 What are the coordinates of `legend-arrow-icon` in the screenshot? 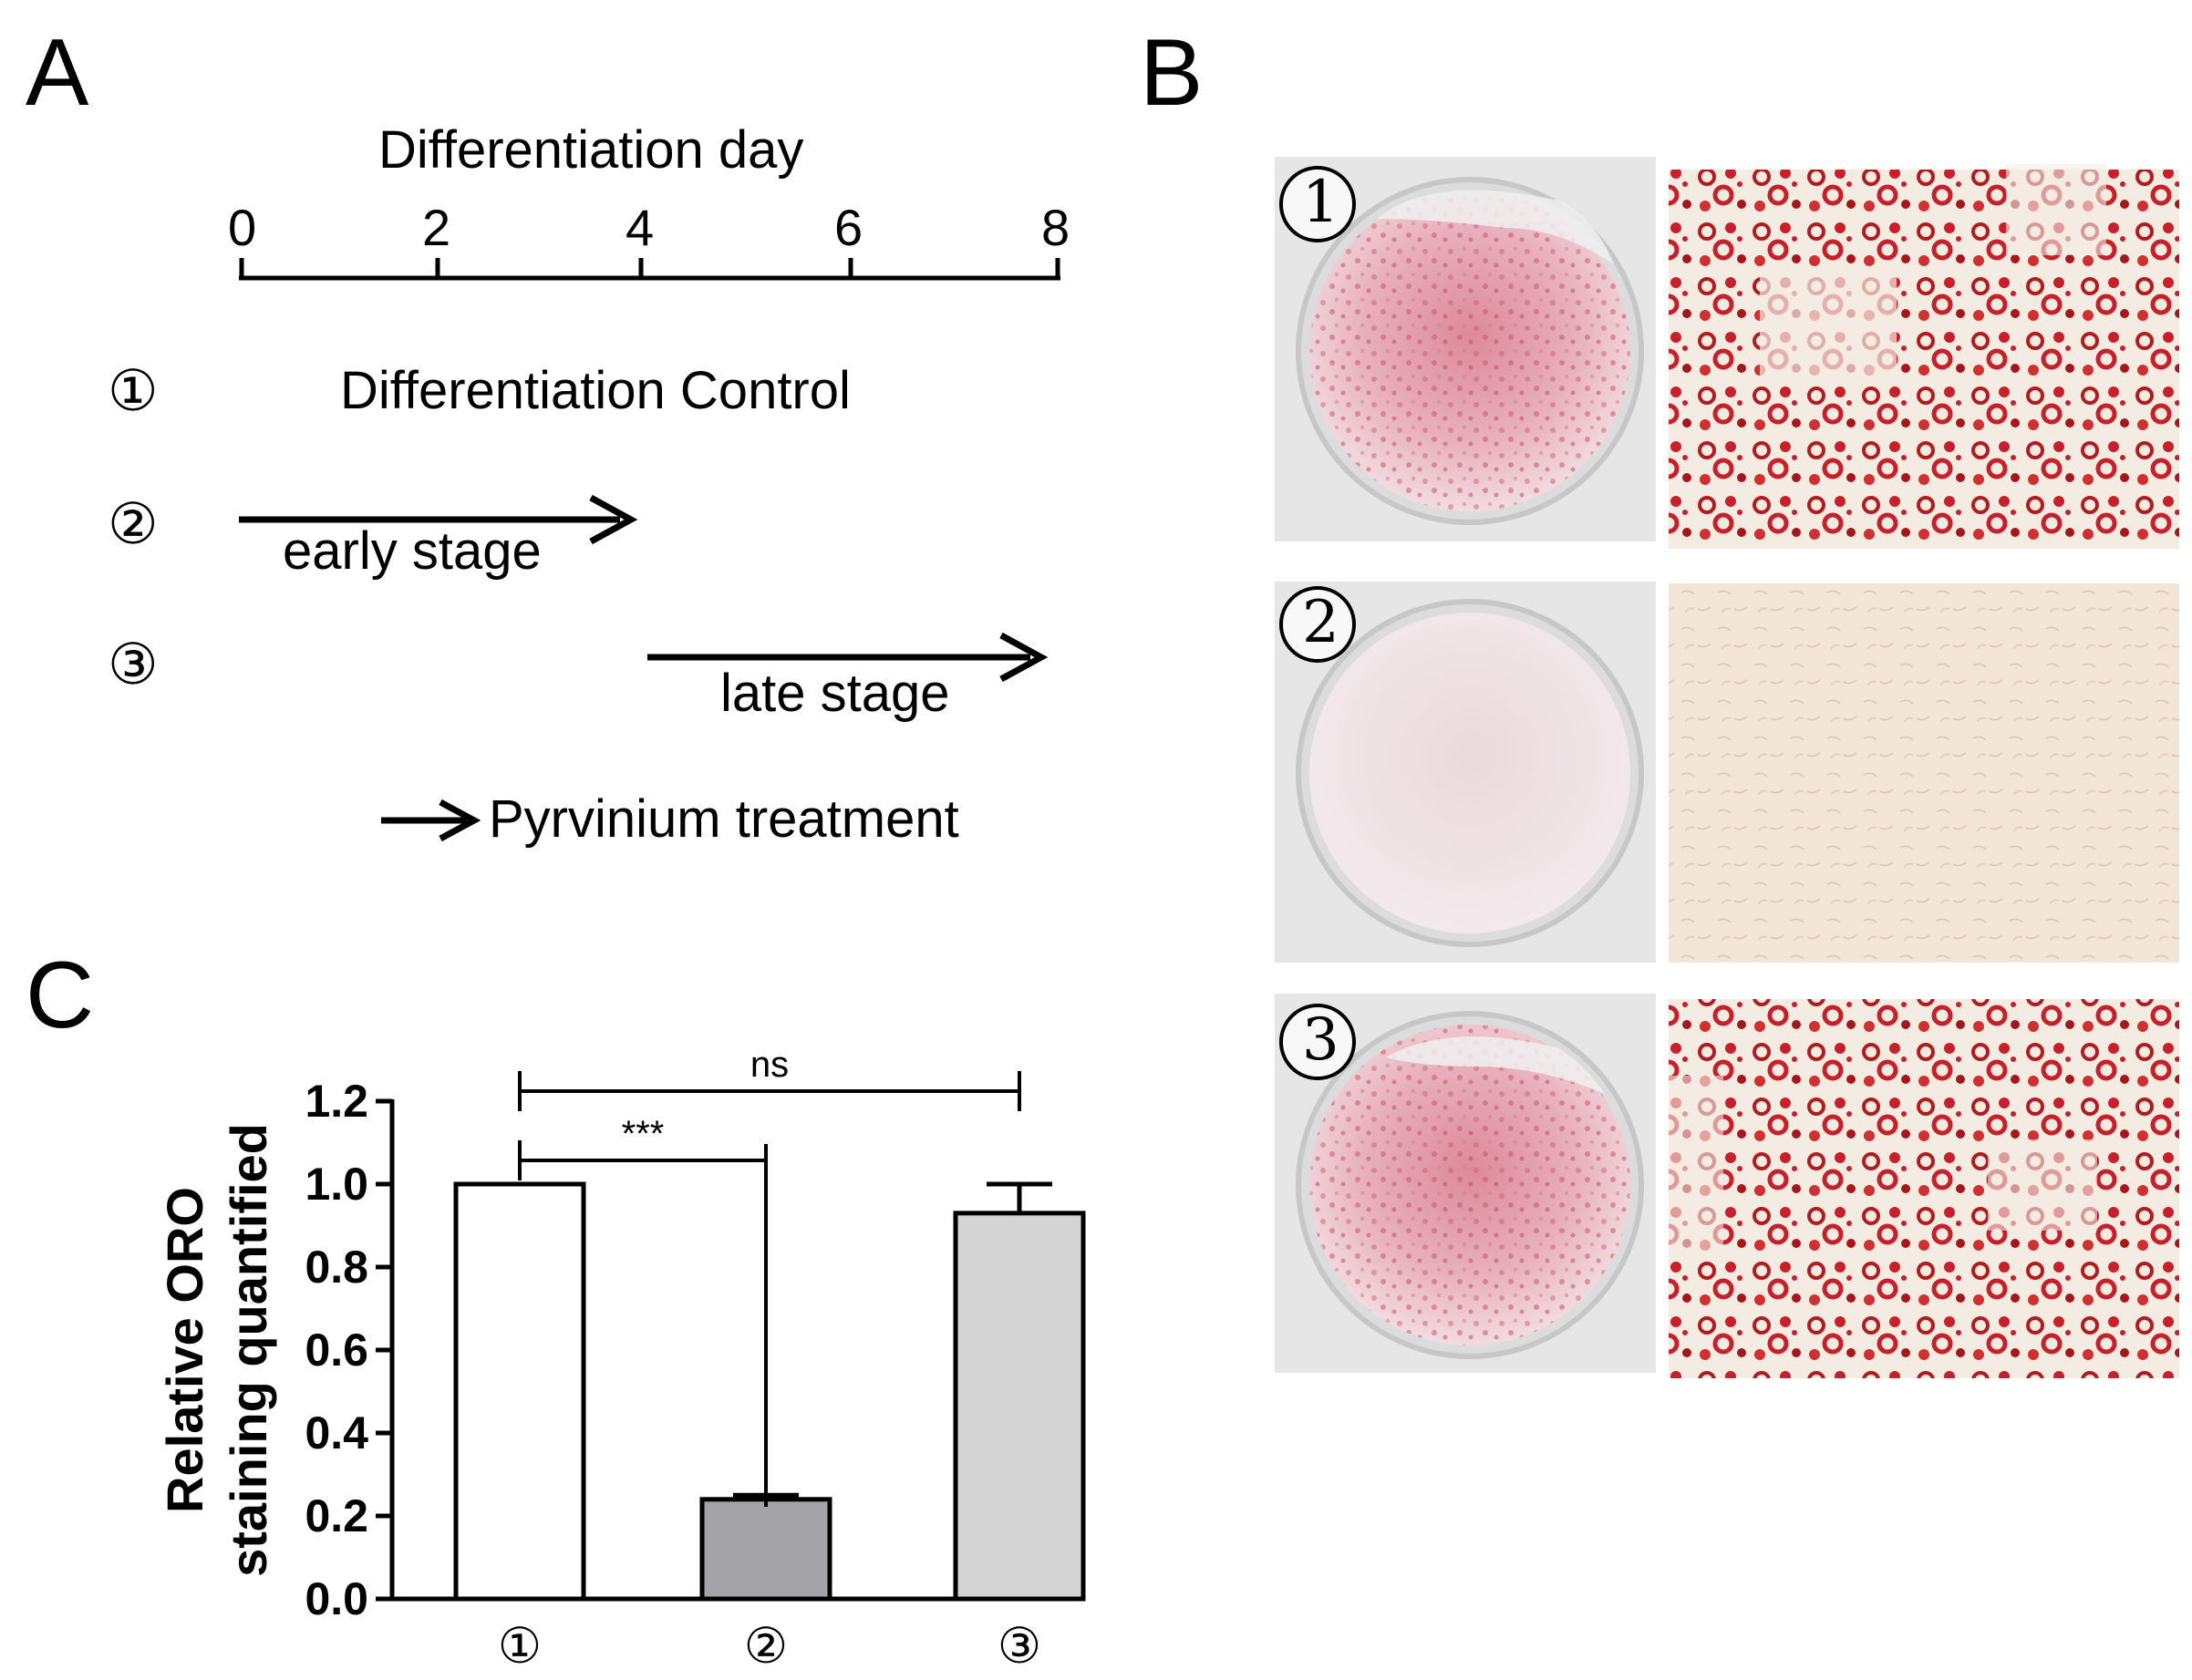 It's located at (431, 821).